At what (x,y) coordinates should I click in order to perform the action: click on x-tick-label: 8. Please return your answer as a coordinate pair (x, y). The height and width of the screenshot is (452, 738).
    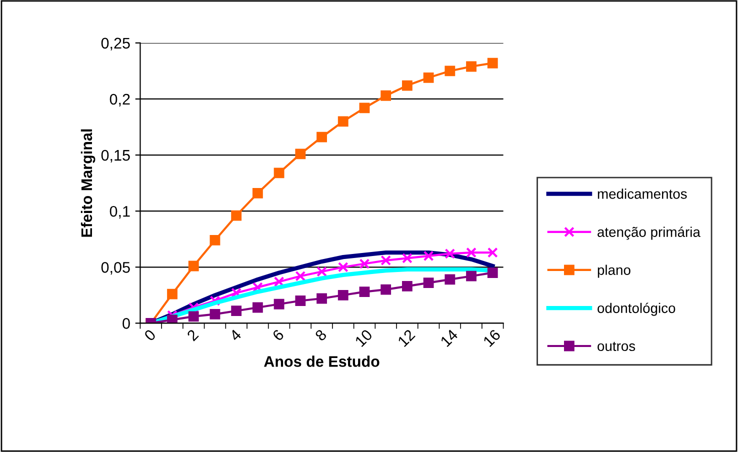
    Looking at the image, I should click on (321, 335).